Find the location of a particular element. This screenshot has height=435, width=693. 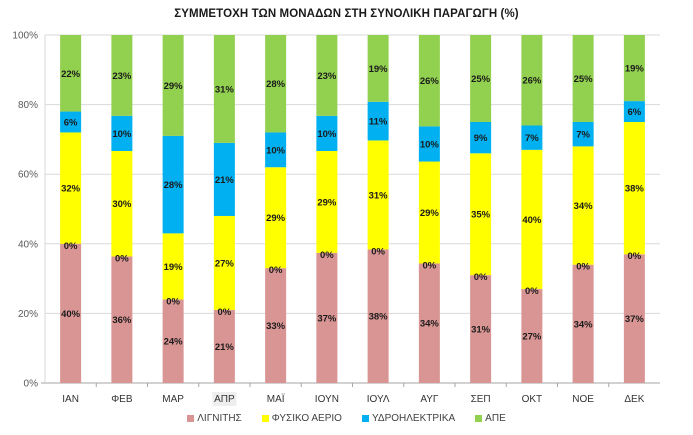

y-axis-ticks: 0% 20% 40% 60% 80% 100% is located at coordinates (25, 210).